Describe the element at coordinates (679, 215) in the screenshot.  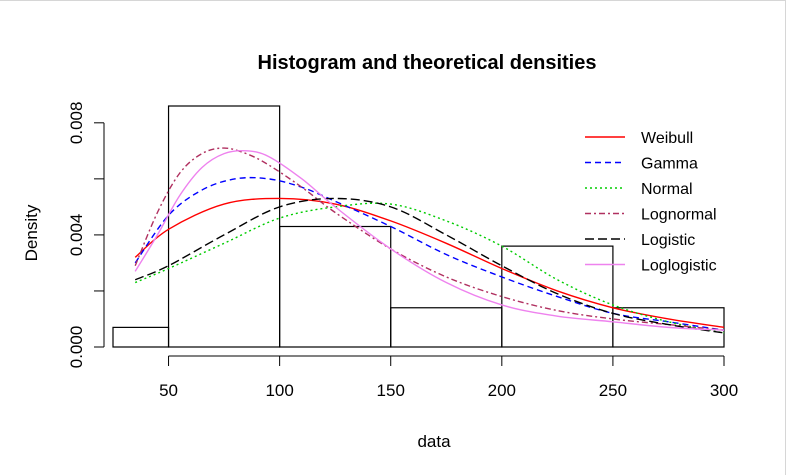
I see `legend-label-lognormal: Lognormal` at that location.